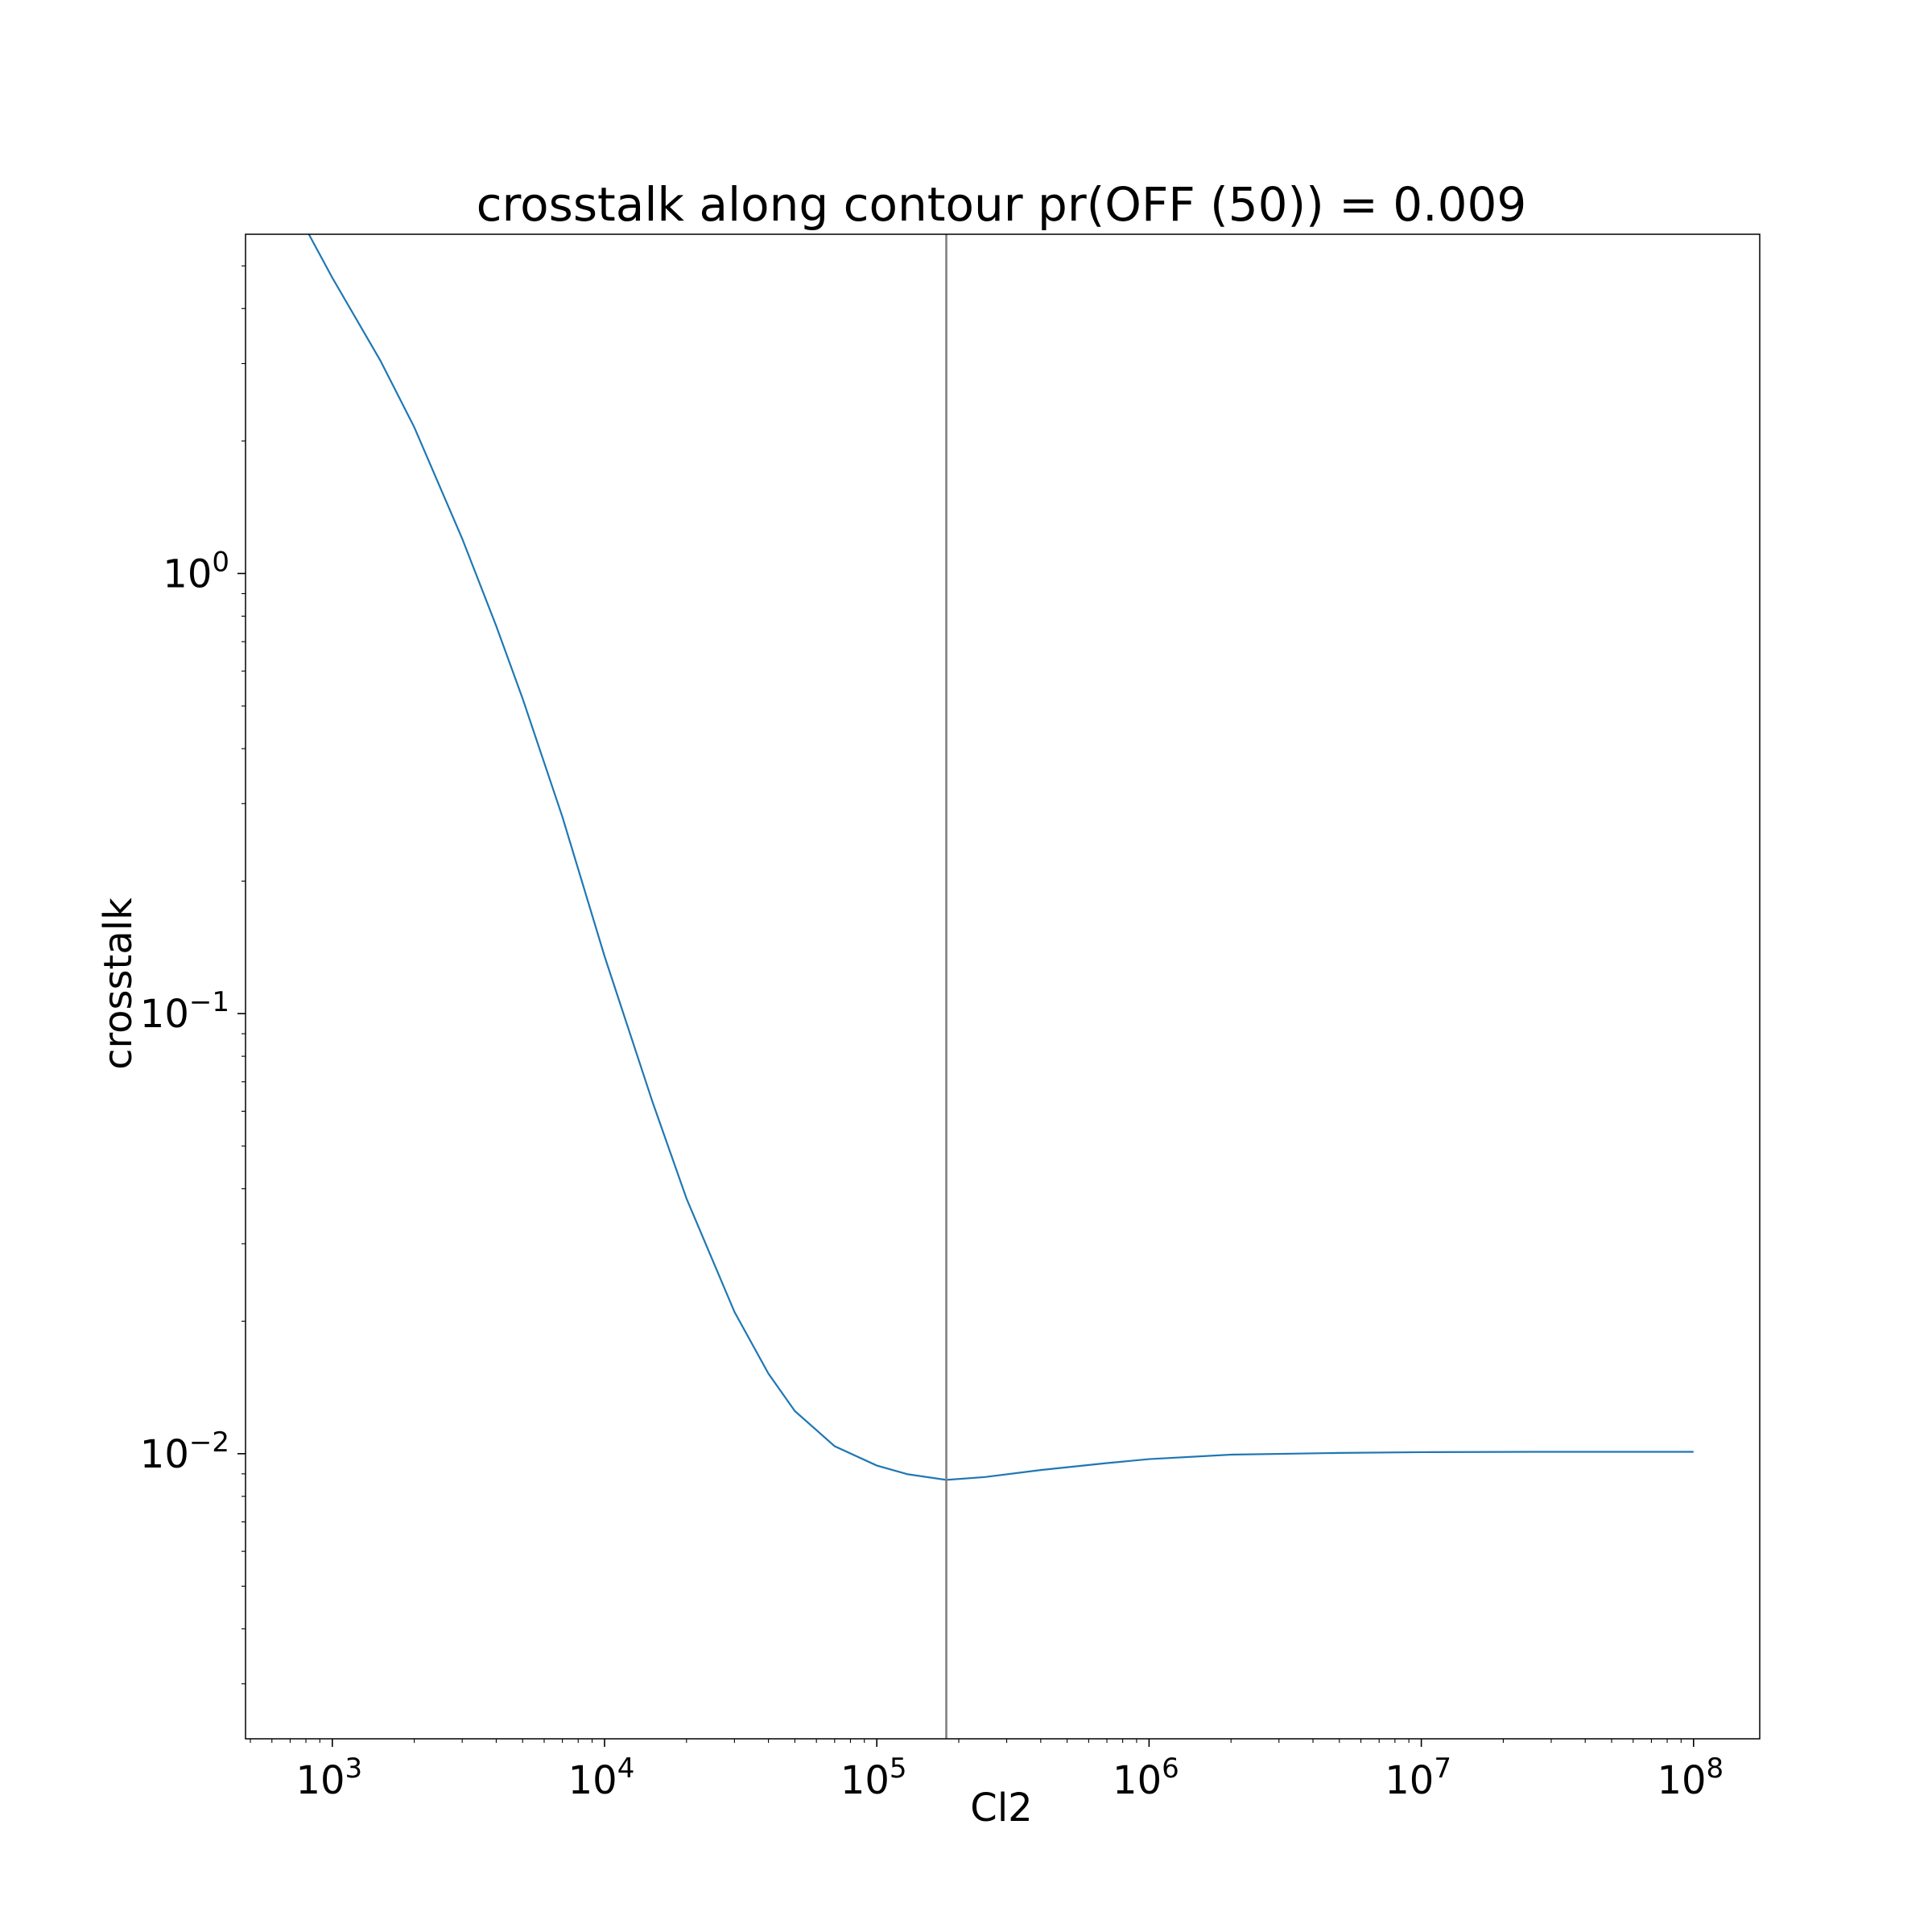  What do you see at coordinates (196, 571) in the screenshot?
I see `y-tick-label: 10⁰` at bounding box center [196, 571].